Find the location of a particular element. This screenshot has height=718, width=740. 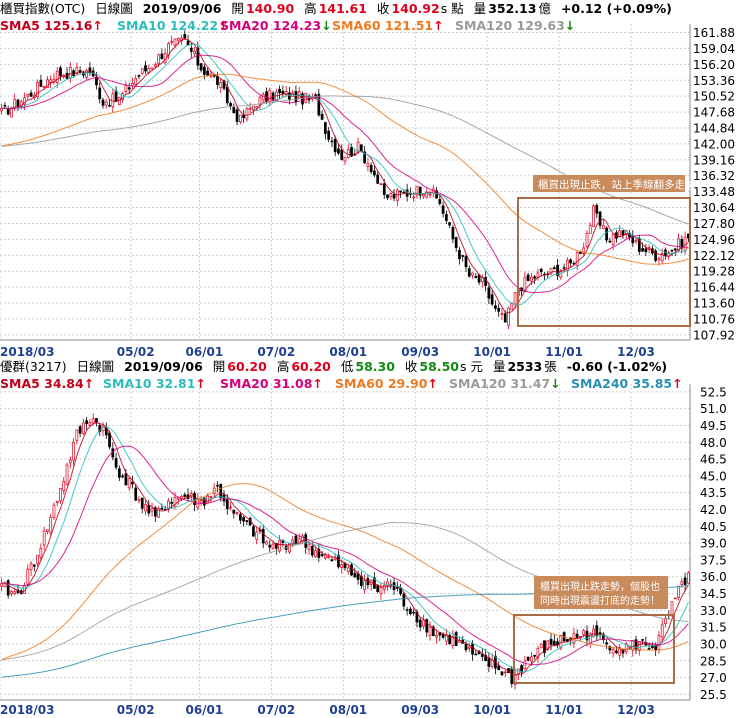

bottom-change: -0.60 (-1.02%) is located at coordinates (617, 366).